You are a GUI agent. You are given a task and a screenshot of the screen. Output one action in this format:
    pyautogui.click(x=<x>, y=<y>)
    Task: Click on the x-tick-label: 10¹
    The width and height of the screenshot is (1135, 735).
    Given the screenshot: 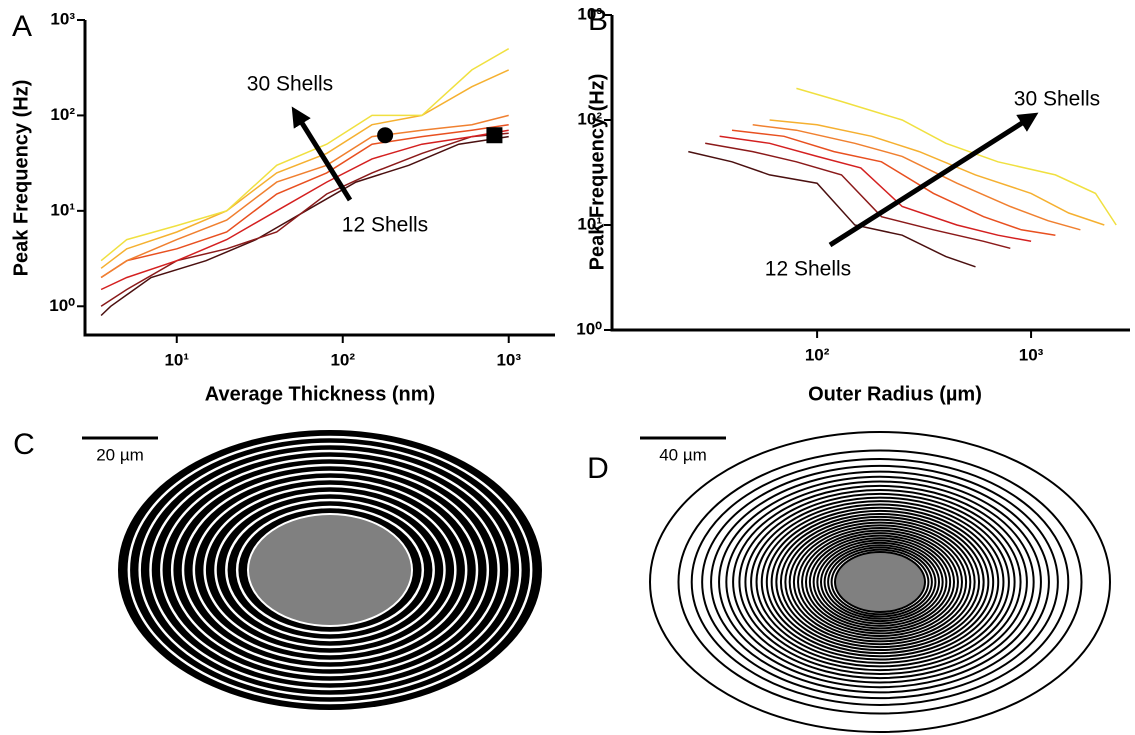 What is the action you would take?
    pyautogui.click(x=176, y=359)
    